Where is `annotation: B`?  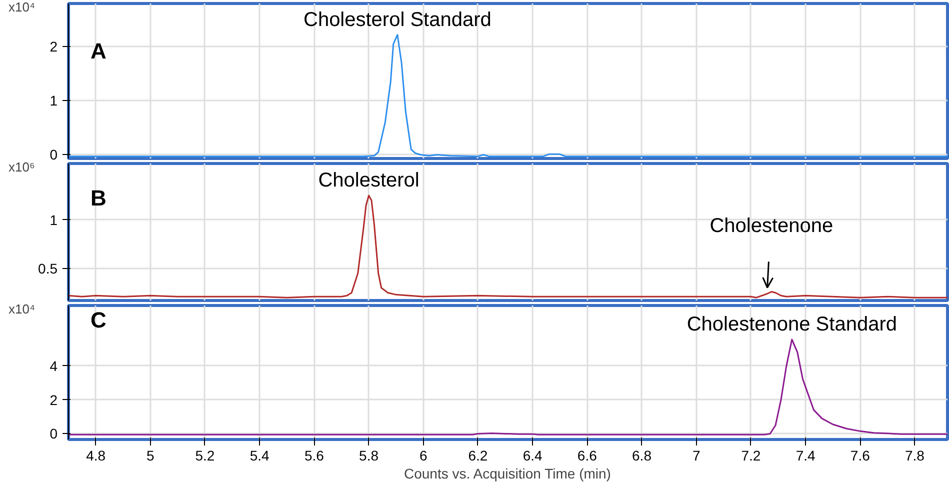
annotation: B is located at coordinates (98, 198).